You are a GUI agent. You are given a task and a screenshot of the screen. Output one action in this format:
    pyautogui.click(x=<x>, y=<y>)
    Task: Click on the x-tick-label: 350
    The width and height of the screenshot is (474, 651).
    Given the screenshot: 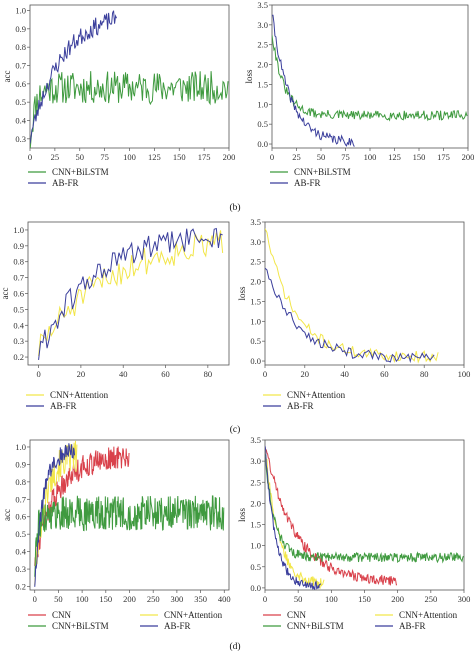 What is the action you would take?
    pyautogui.click(x=200, y=599)
    